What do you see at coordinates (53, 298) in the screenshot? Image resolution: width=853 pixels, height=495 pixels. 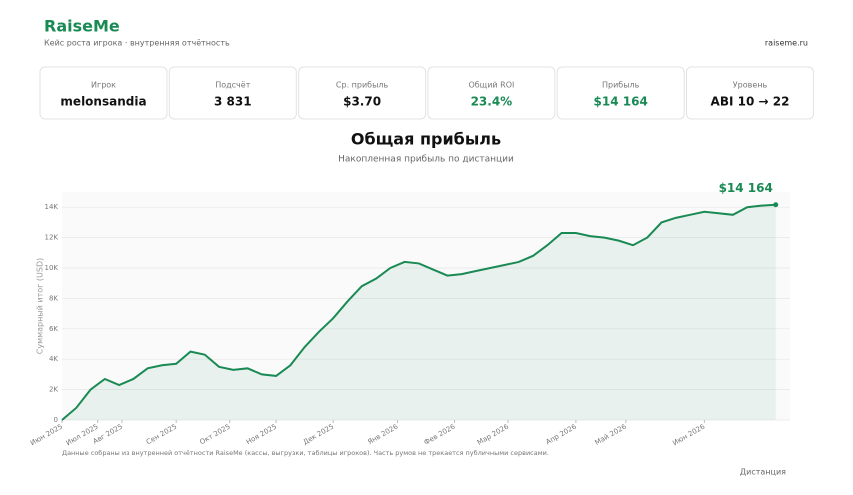 I see `y-tick-label: 8K` at bounding box center [53, 298].